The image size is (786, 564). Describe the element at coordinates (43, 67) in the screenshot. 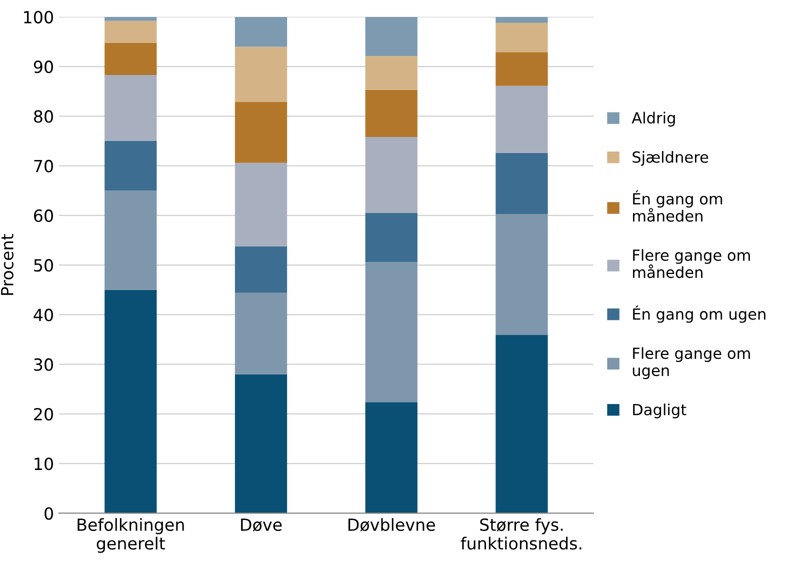

I see `y-tick-label: 90` at that location.